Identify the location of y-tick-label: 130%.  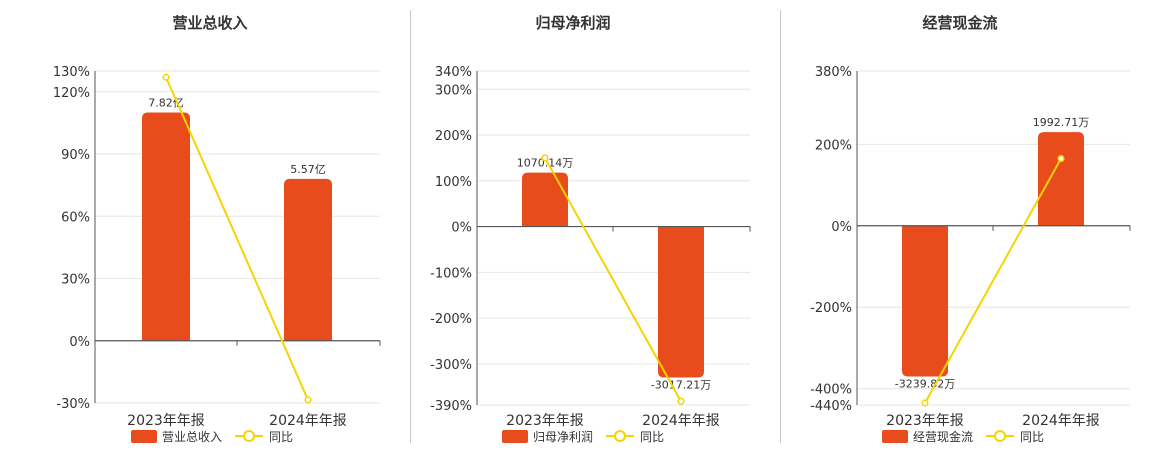
(71, 72).